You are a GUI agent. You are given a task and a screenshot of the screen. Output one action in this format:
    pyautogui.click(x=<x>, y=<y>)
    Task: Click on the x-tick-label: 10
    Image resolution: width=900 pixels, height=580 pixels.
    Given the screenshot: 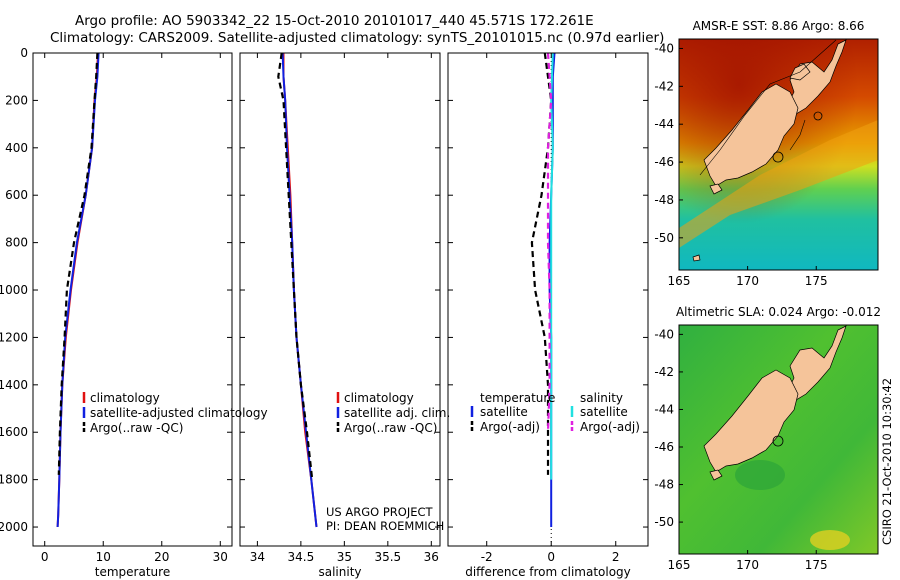 What is the action you would take?
    pyautogui.click(x=103, y=557)
    